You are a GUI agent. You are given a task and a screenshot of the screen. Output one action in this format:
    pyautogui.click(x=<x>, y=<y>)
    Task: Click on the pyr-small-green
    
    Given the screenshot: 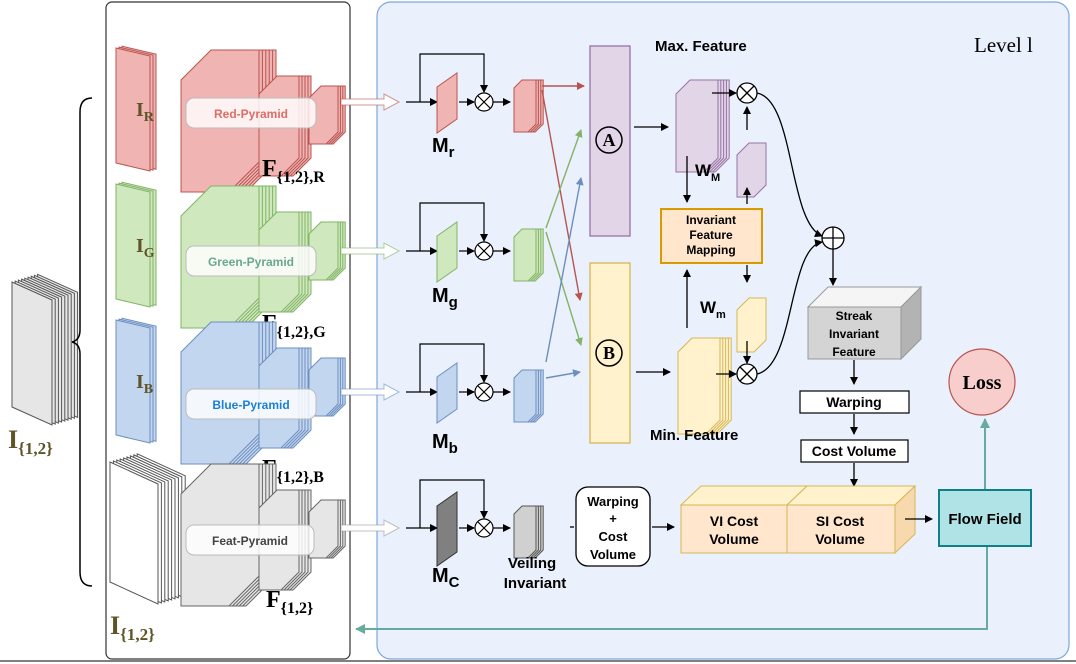 What is the action you would take?
    pyautogui.click(x=327, y=251)
    